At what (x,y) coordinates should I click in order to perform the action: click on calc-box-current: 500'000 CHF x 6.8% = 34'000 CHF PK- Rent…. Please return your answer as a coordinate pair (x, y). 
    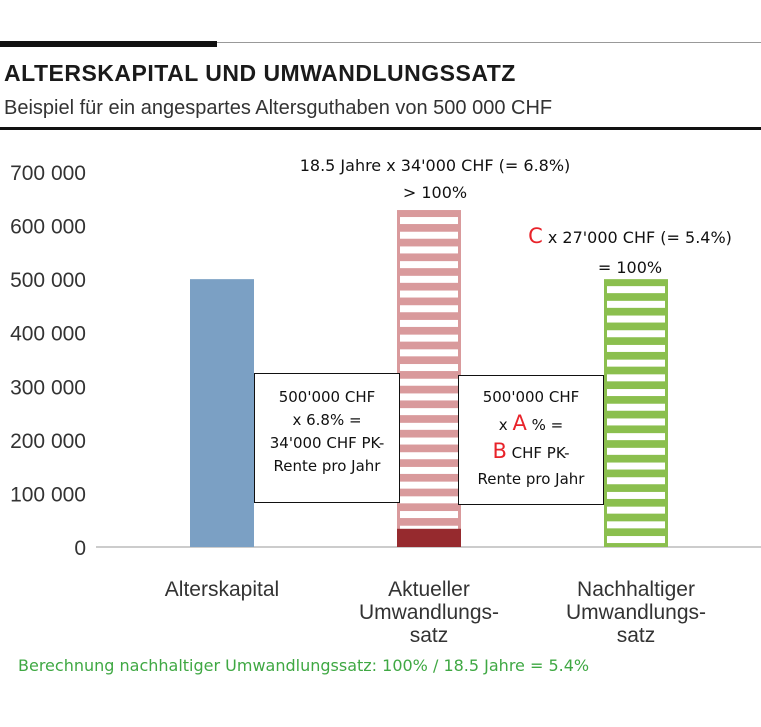
    Looking at the image, I should click on (327, 438).